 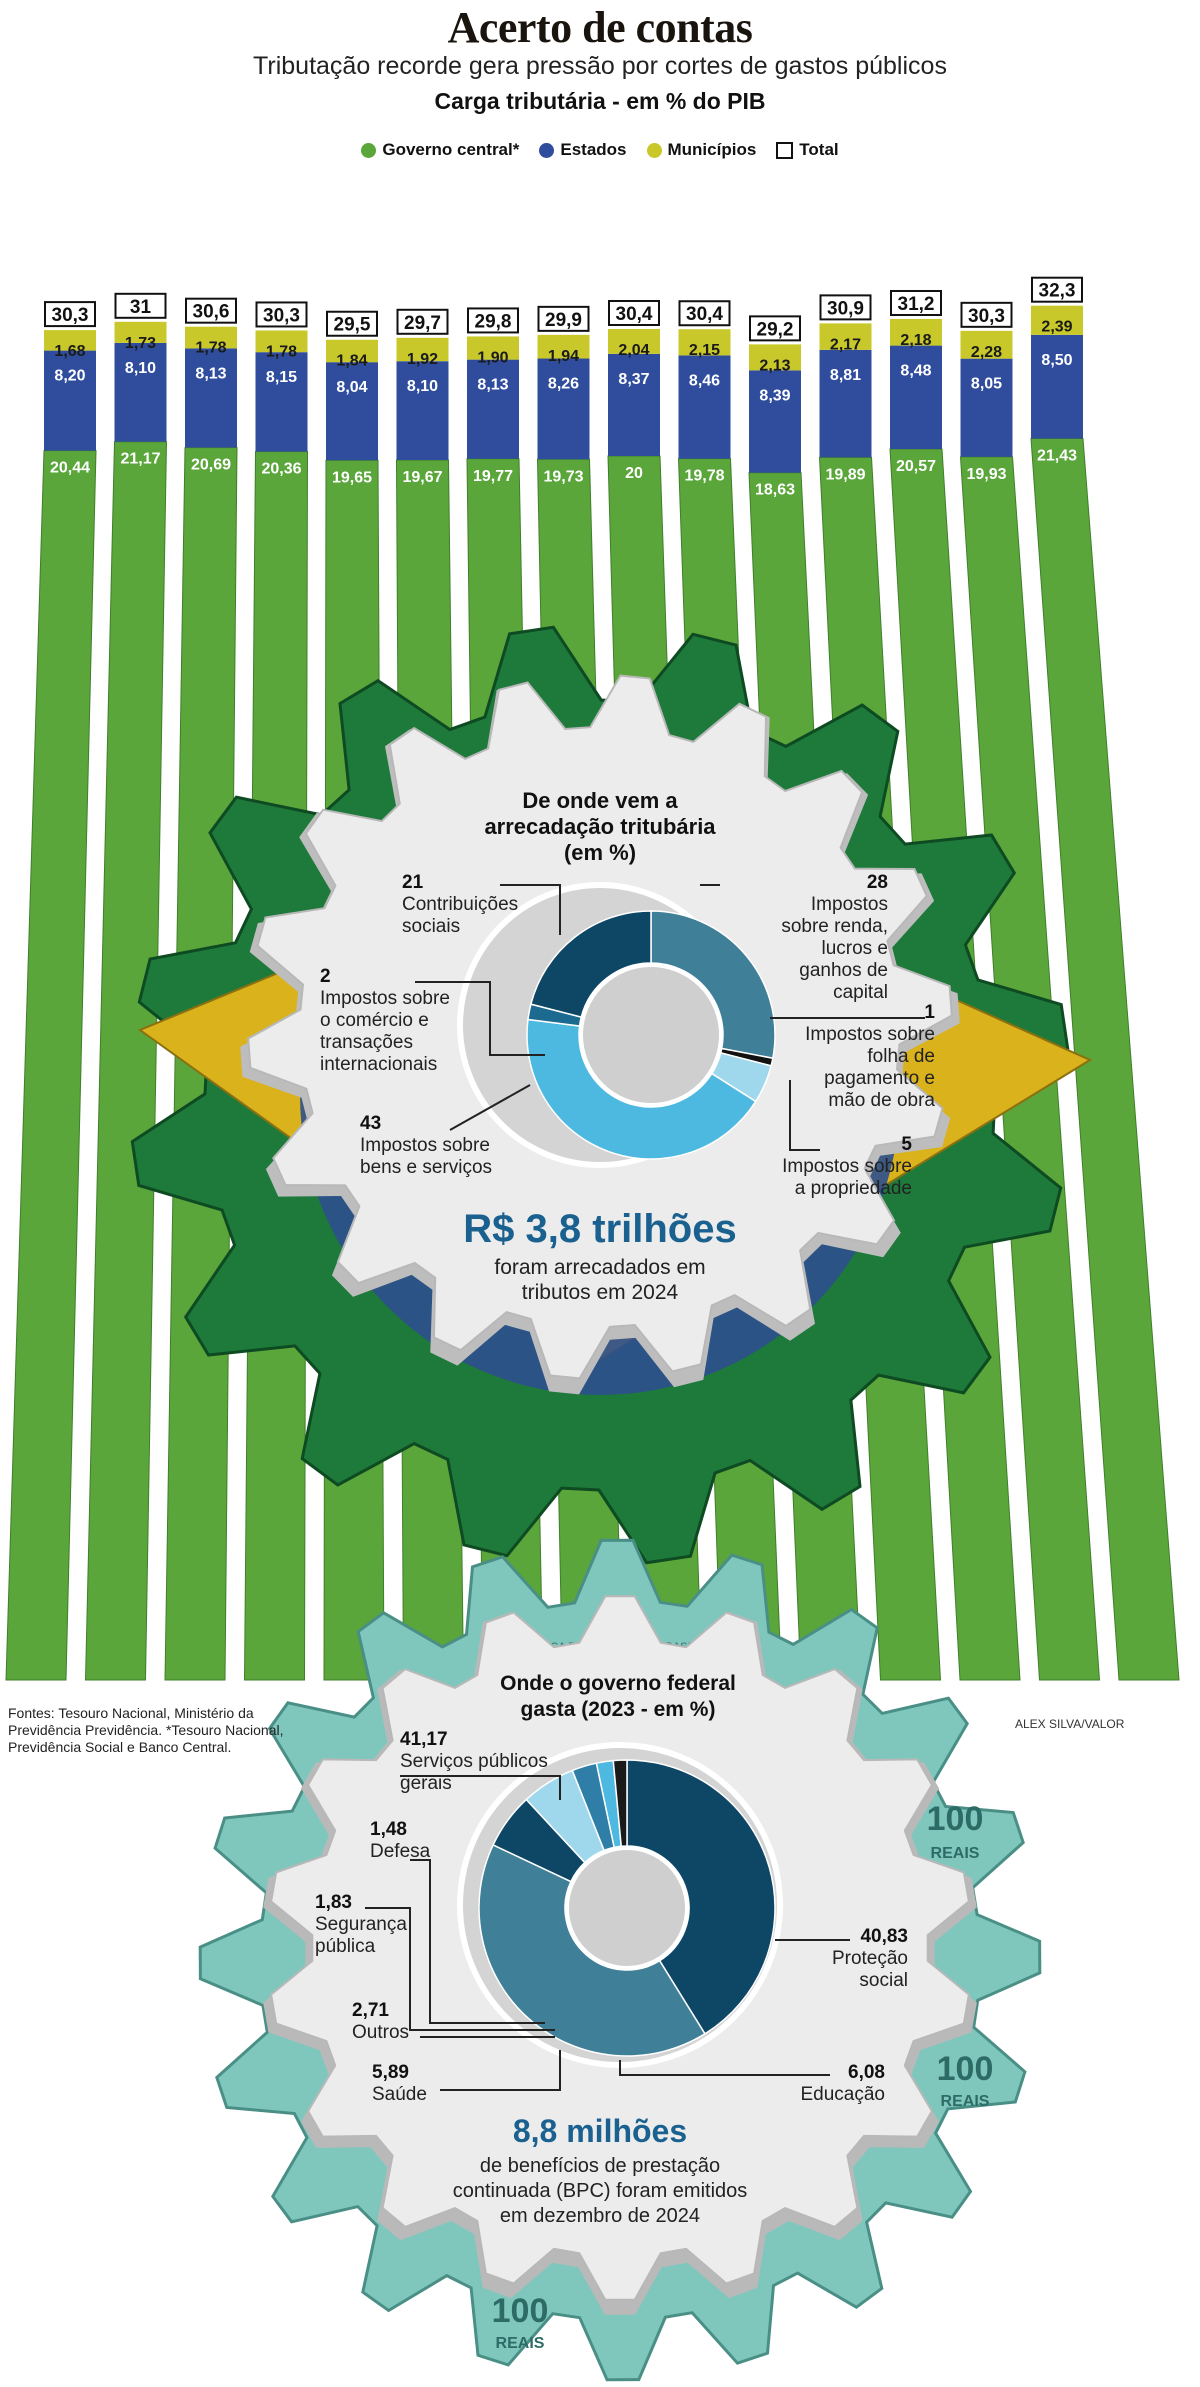 I want to click on banknote-100-2: 100, so click(x=965, y=2069).